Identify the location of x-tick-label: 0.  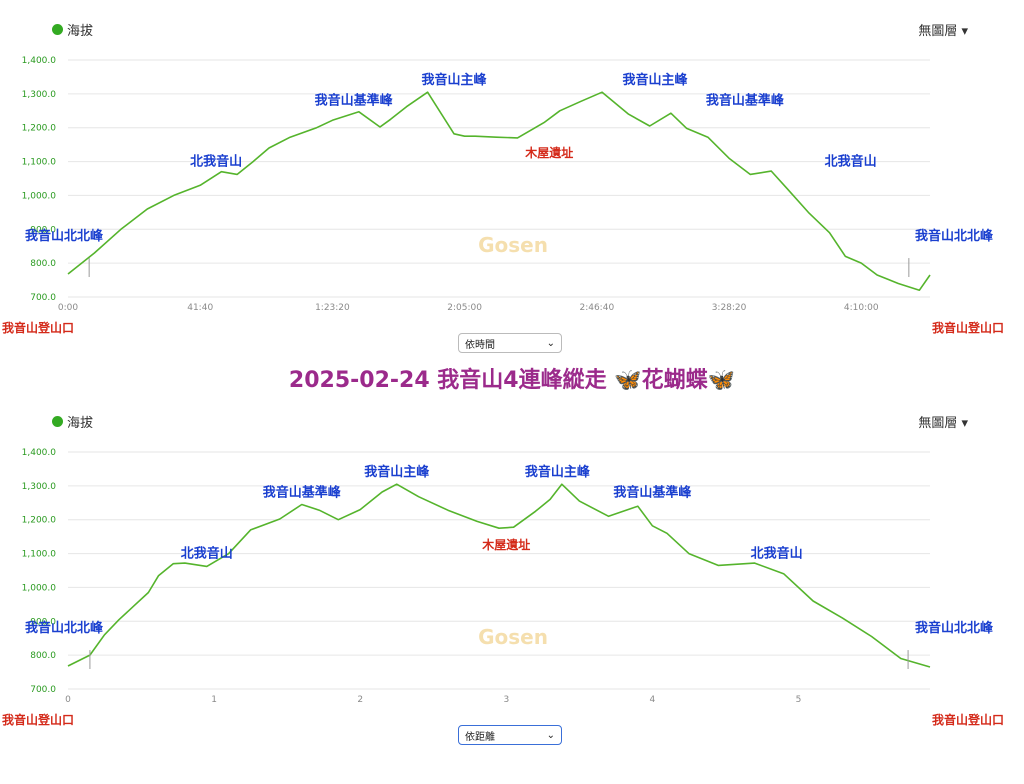
(68, 700).